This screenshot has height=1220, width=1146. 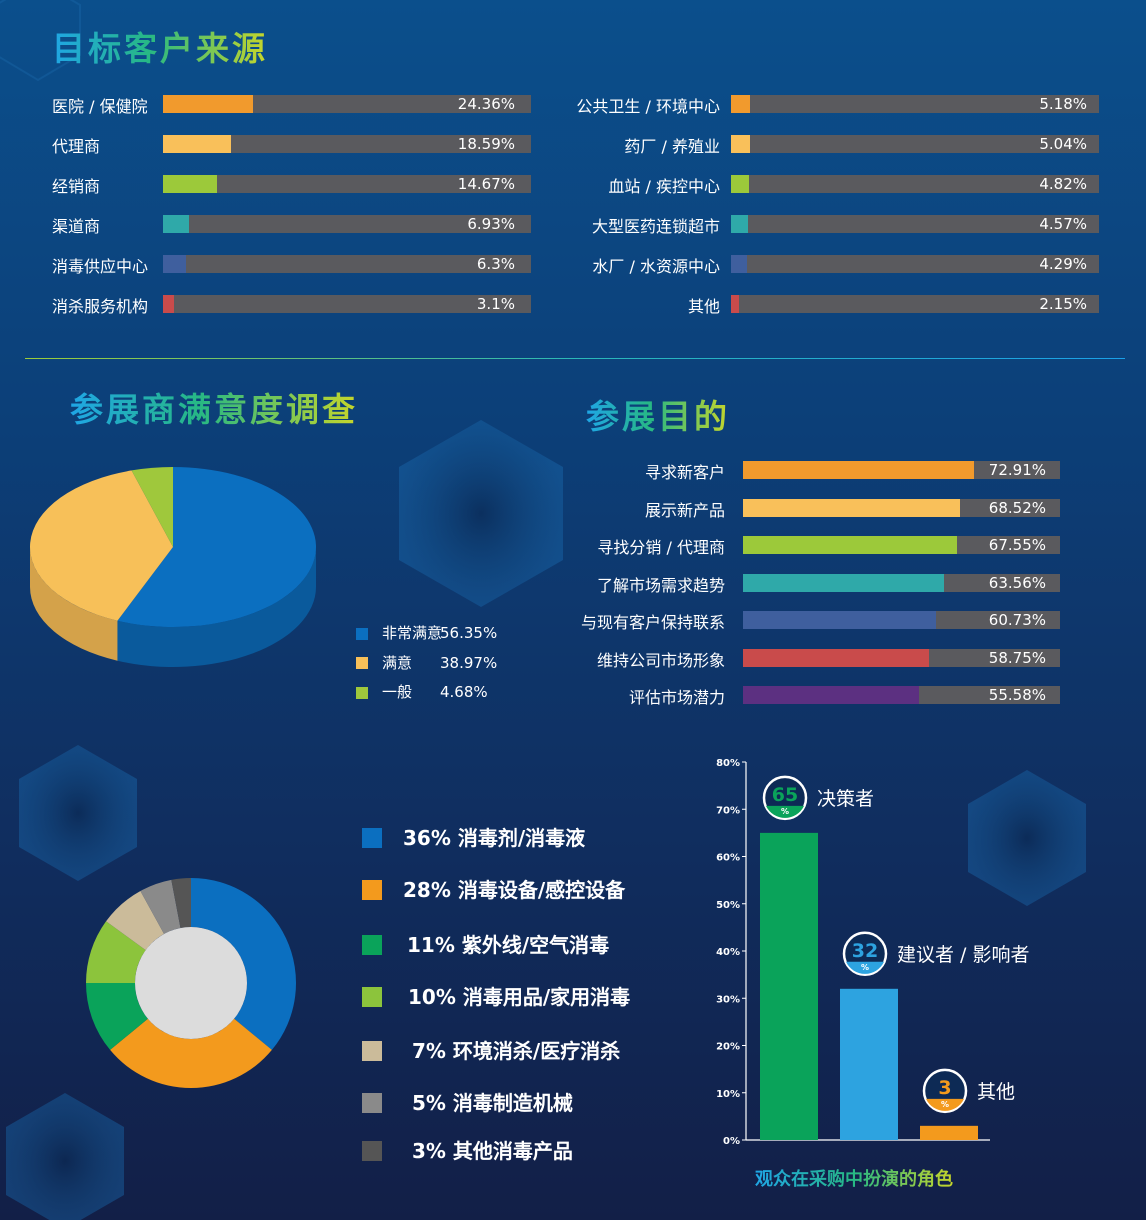 I want to click on product-legend-item: 7% 环境消杀/医疗消杀, so click(x=491, y=1049).